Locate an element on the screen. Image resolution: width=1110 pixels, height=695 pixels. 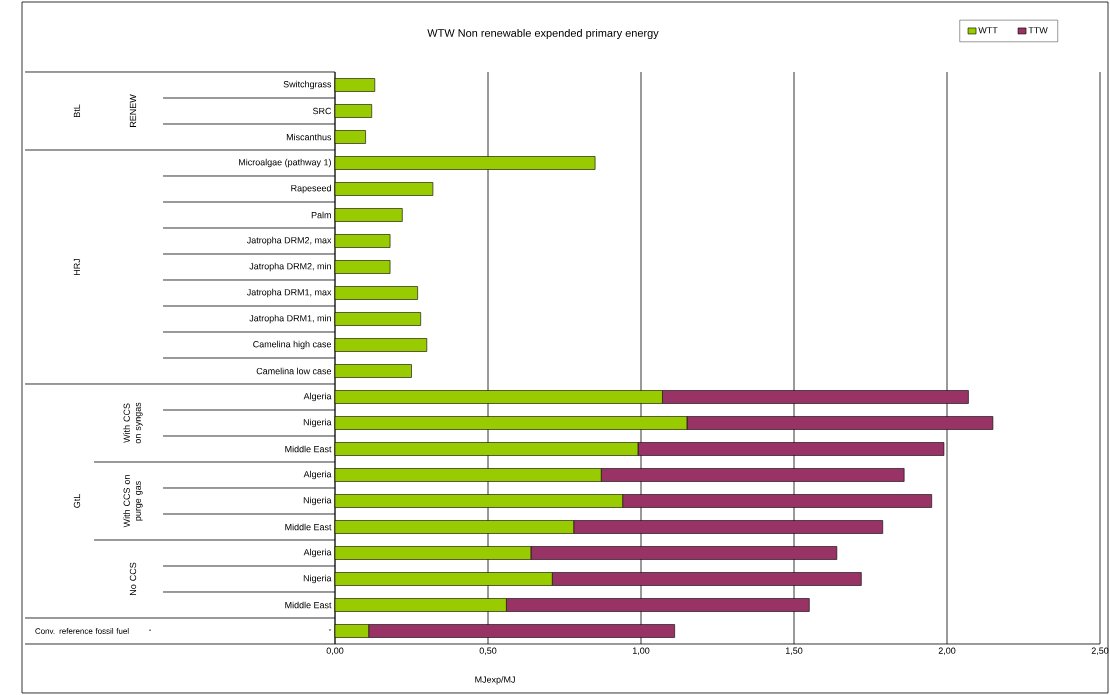
x-tick-label: 0,00 is located at coordinates (335, 651).